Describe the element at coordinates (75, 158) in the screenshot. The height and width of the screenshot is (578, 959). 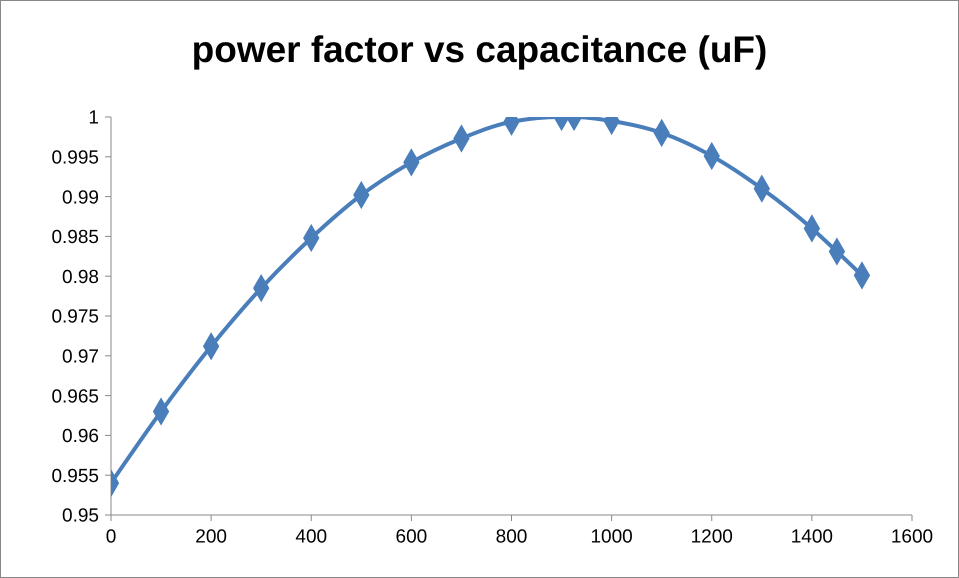
I see `y-tick-label: 0.995` at that location.